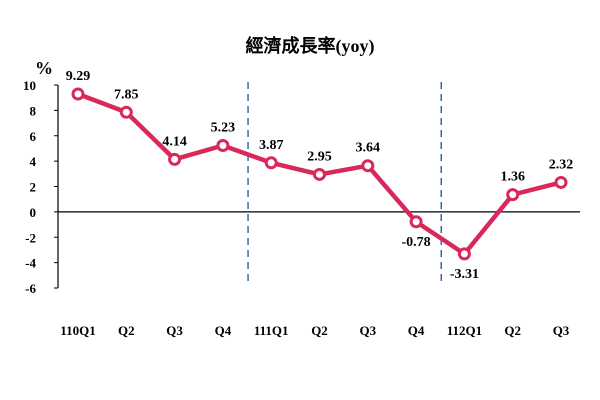 Image resolution: width=600 pixels, height=400 pixels. What do you see at coordinates (78, 76) in the screenshot?
I see `data-label: 9.29` at bounding box center [78, 76].